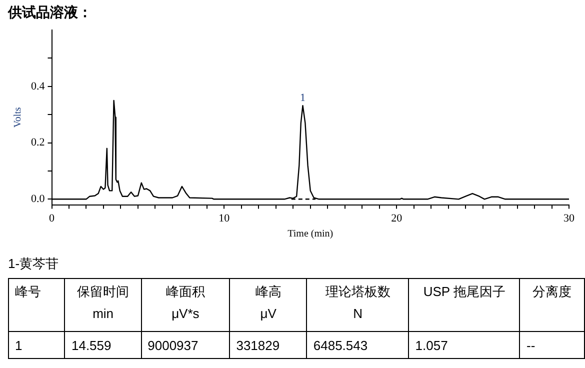 This screenshot has height=368, width=585. Describe the element at coordinates (224, 218) in the screenshot. I see `x-tick-label: 10` at that location.